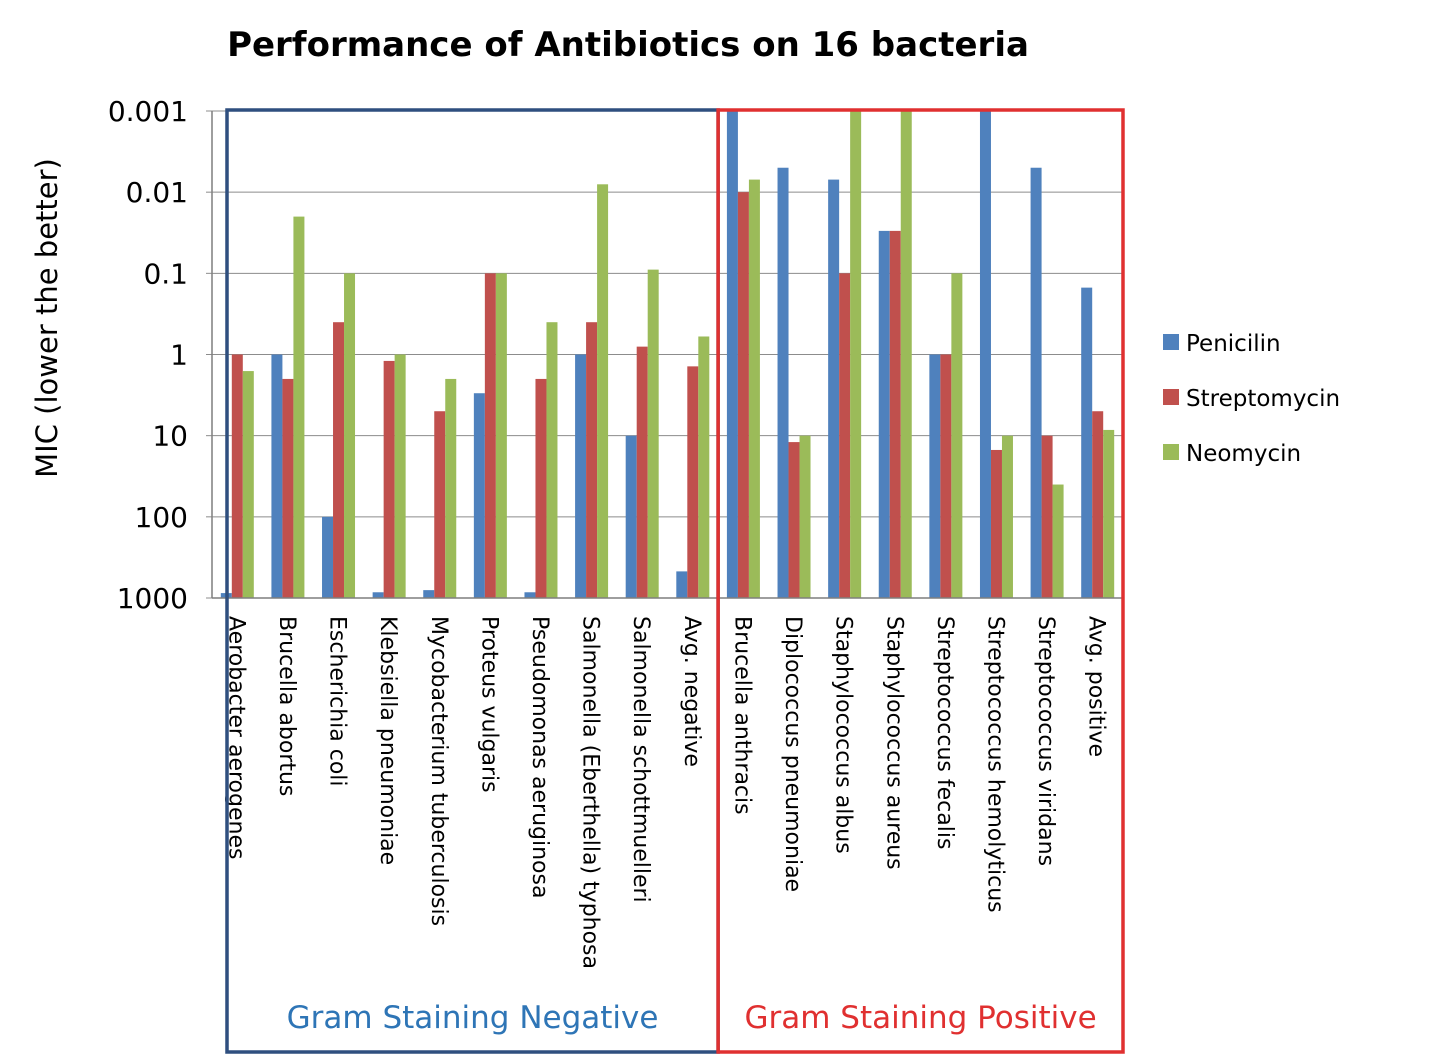 The image size is (1448, 1058). What do you see at coordinates (539, 757) in the screenshot?
I see `x-tick-label: Pseudomonas aeruginosa` at bounding box center [539, 757].